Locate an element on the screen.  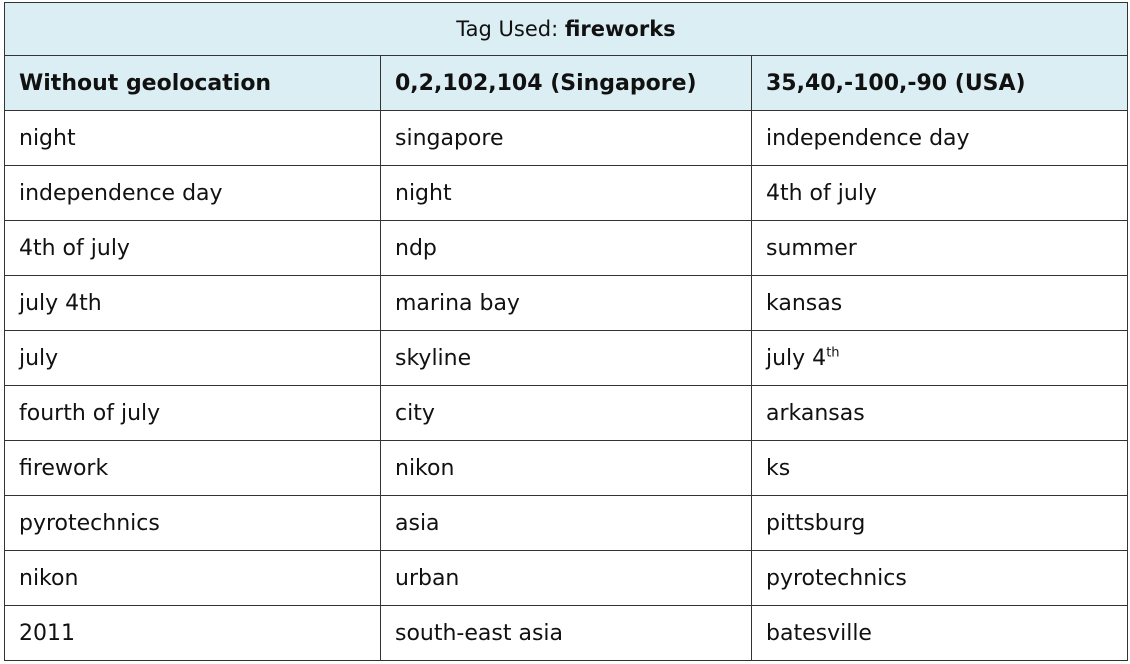
table-cell: south-east asia is located at coordinates (566, 633).